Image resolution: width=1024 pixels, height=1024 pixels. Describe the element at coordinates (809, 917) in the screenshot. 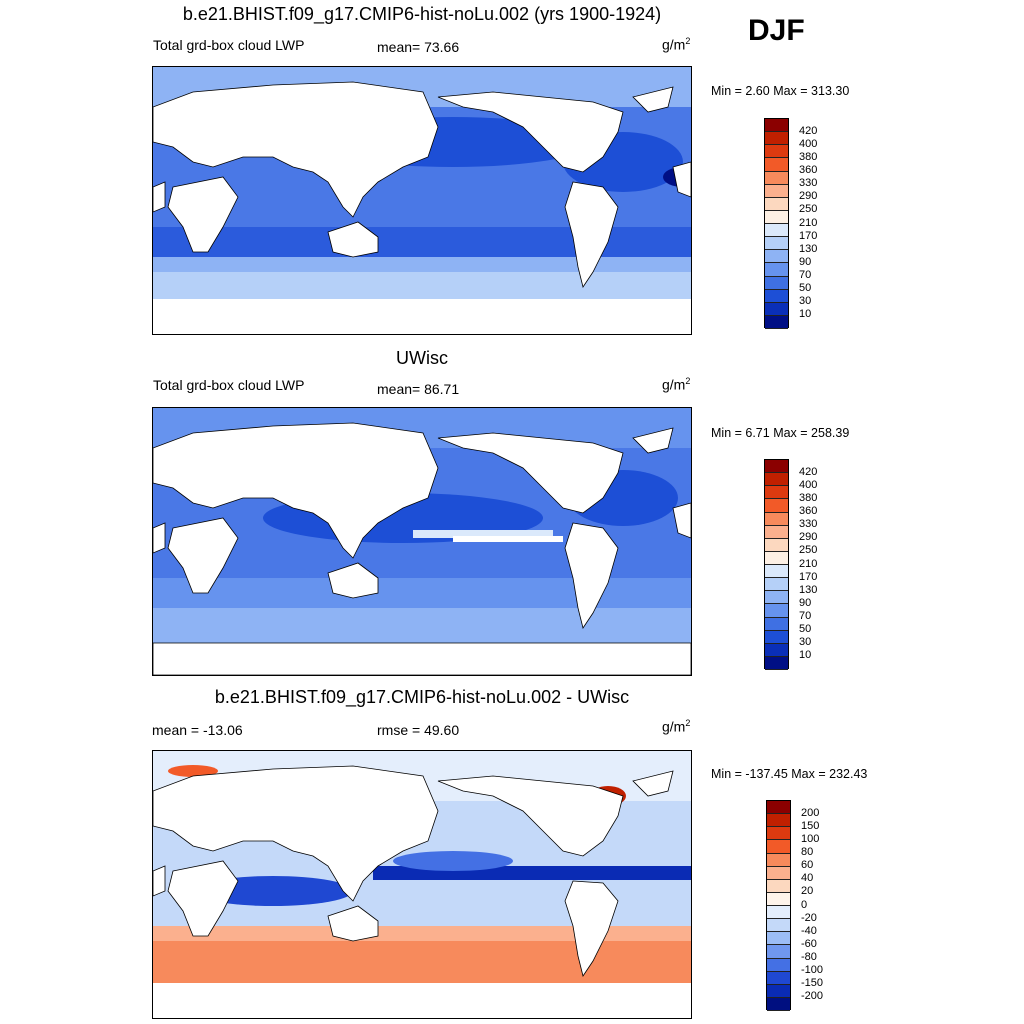

I see `colorbar-tick-label: -20` at that location.